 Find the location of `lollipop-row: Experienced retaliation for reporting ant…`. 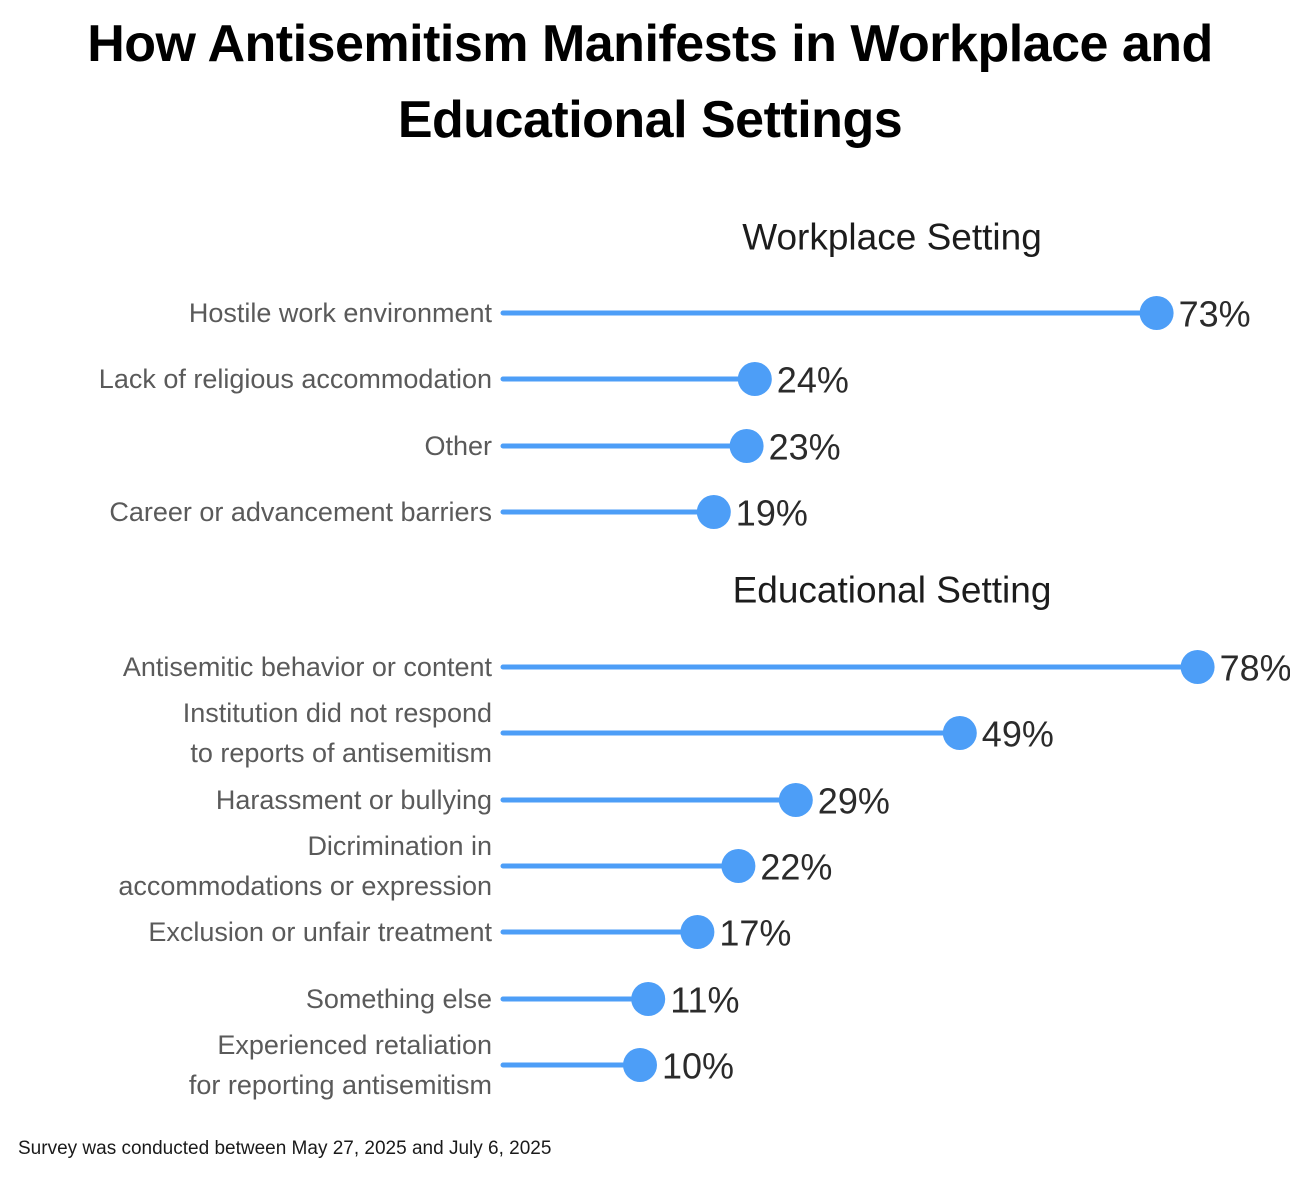

lollipop-row: Experienced retaliation for reporting ant… is located at coordinates (461, 1065).